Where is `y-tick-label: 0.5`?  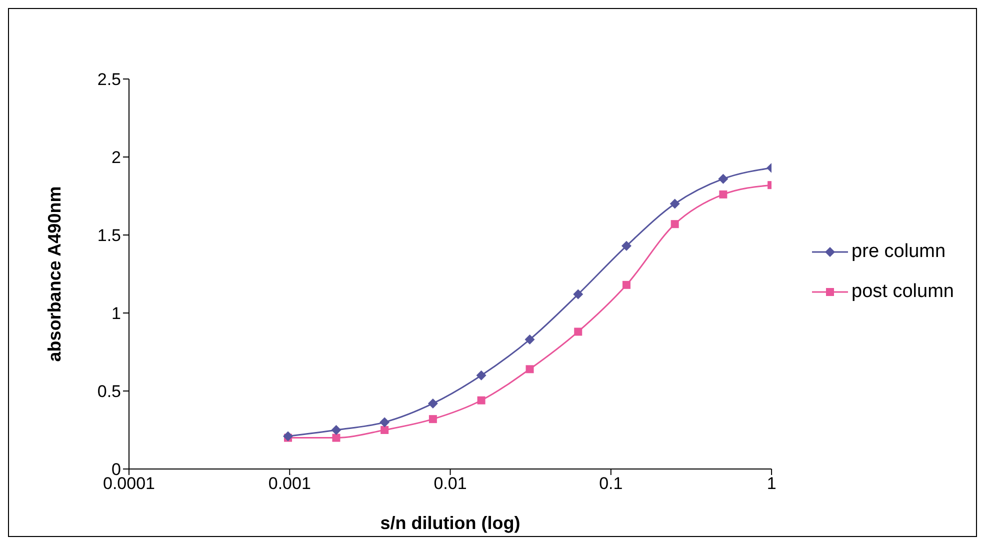
y-tick-label: 0.5 is located at coordinates (109, 392).